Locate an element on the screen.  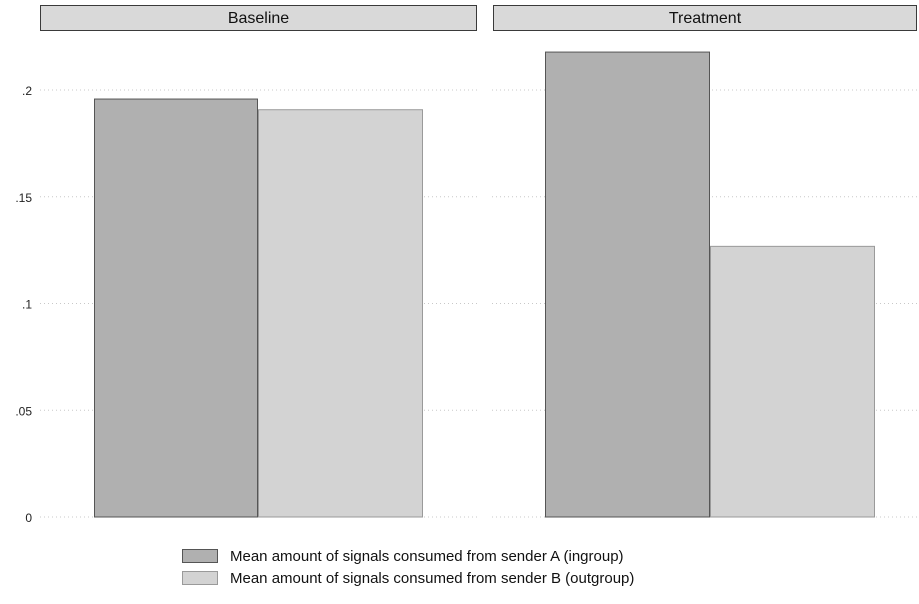
panel-title: Baseline is located at coordinates (258, 18).